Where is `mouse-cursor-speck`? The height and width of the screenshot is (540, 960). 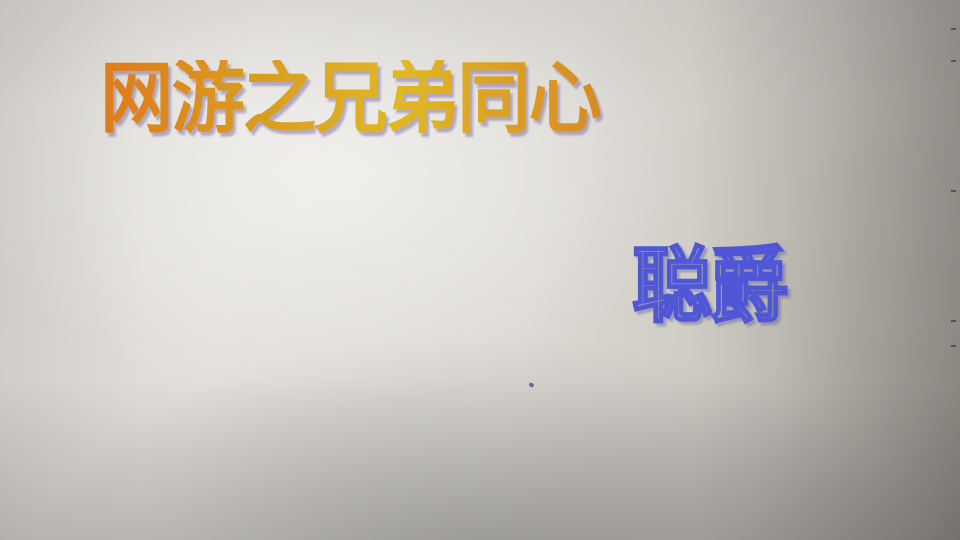 mouse-cursor-speck is located at coordinates (531, 385).